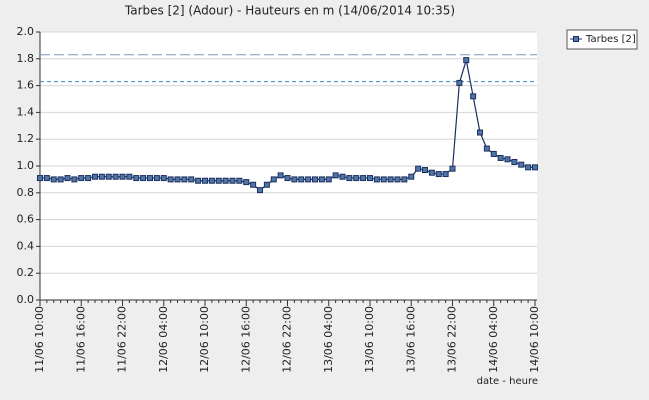 Image resolution: width=649 pixels, height=400 pixels. I want to click on legend, so click(602, 39).